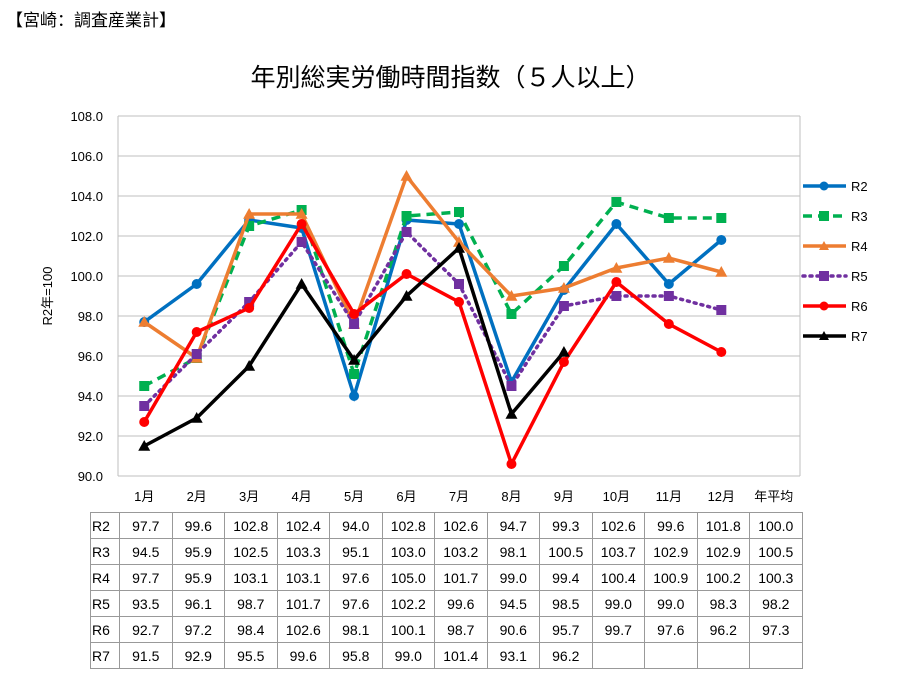  What do you see at coordinates (303, 551) in the screenshot?
I see `table-cell: 103.3` at bounding box center [303, 551].